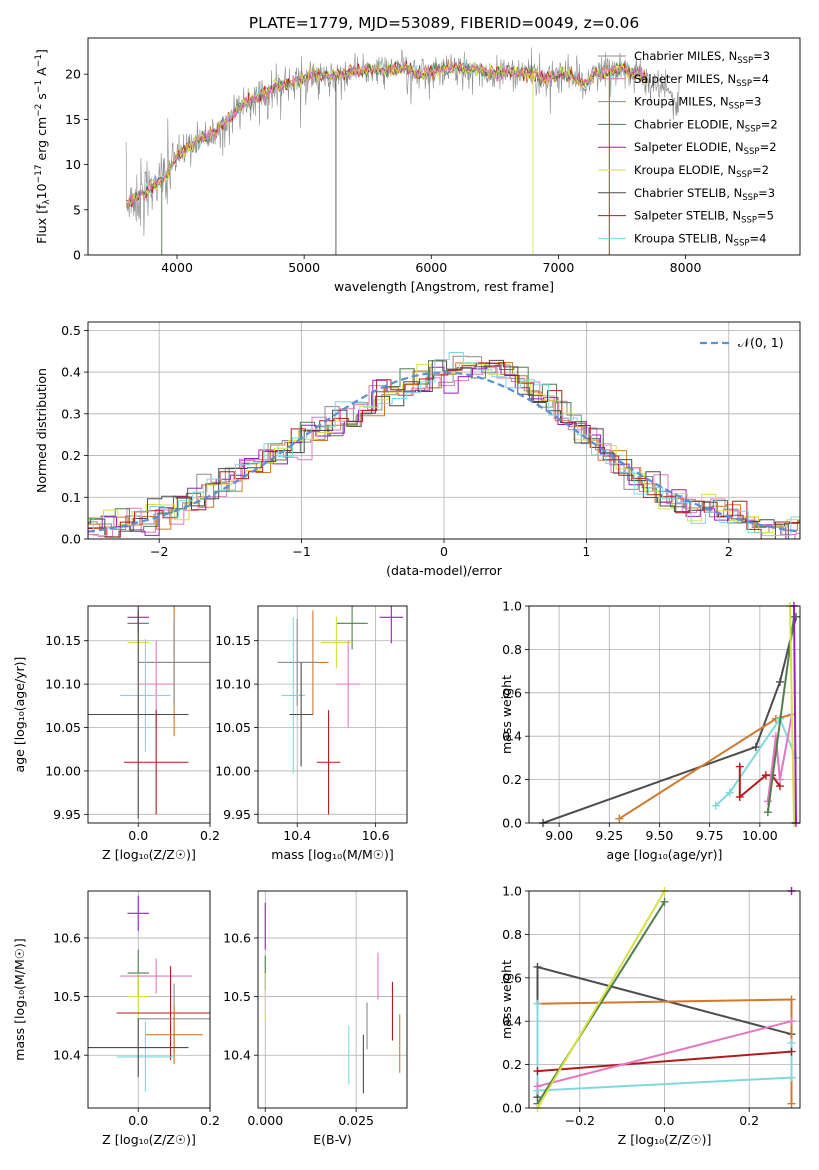 This screenshot has width=819, height=1170. Describe the element at coordinates (685, 170) in the screenshot. I see `legend-text: Kroupa ELODIE, N` at that location.